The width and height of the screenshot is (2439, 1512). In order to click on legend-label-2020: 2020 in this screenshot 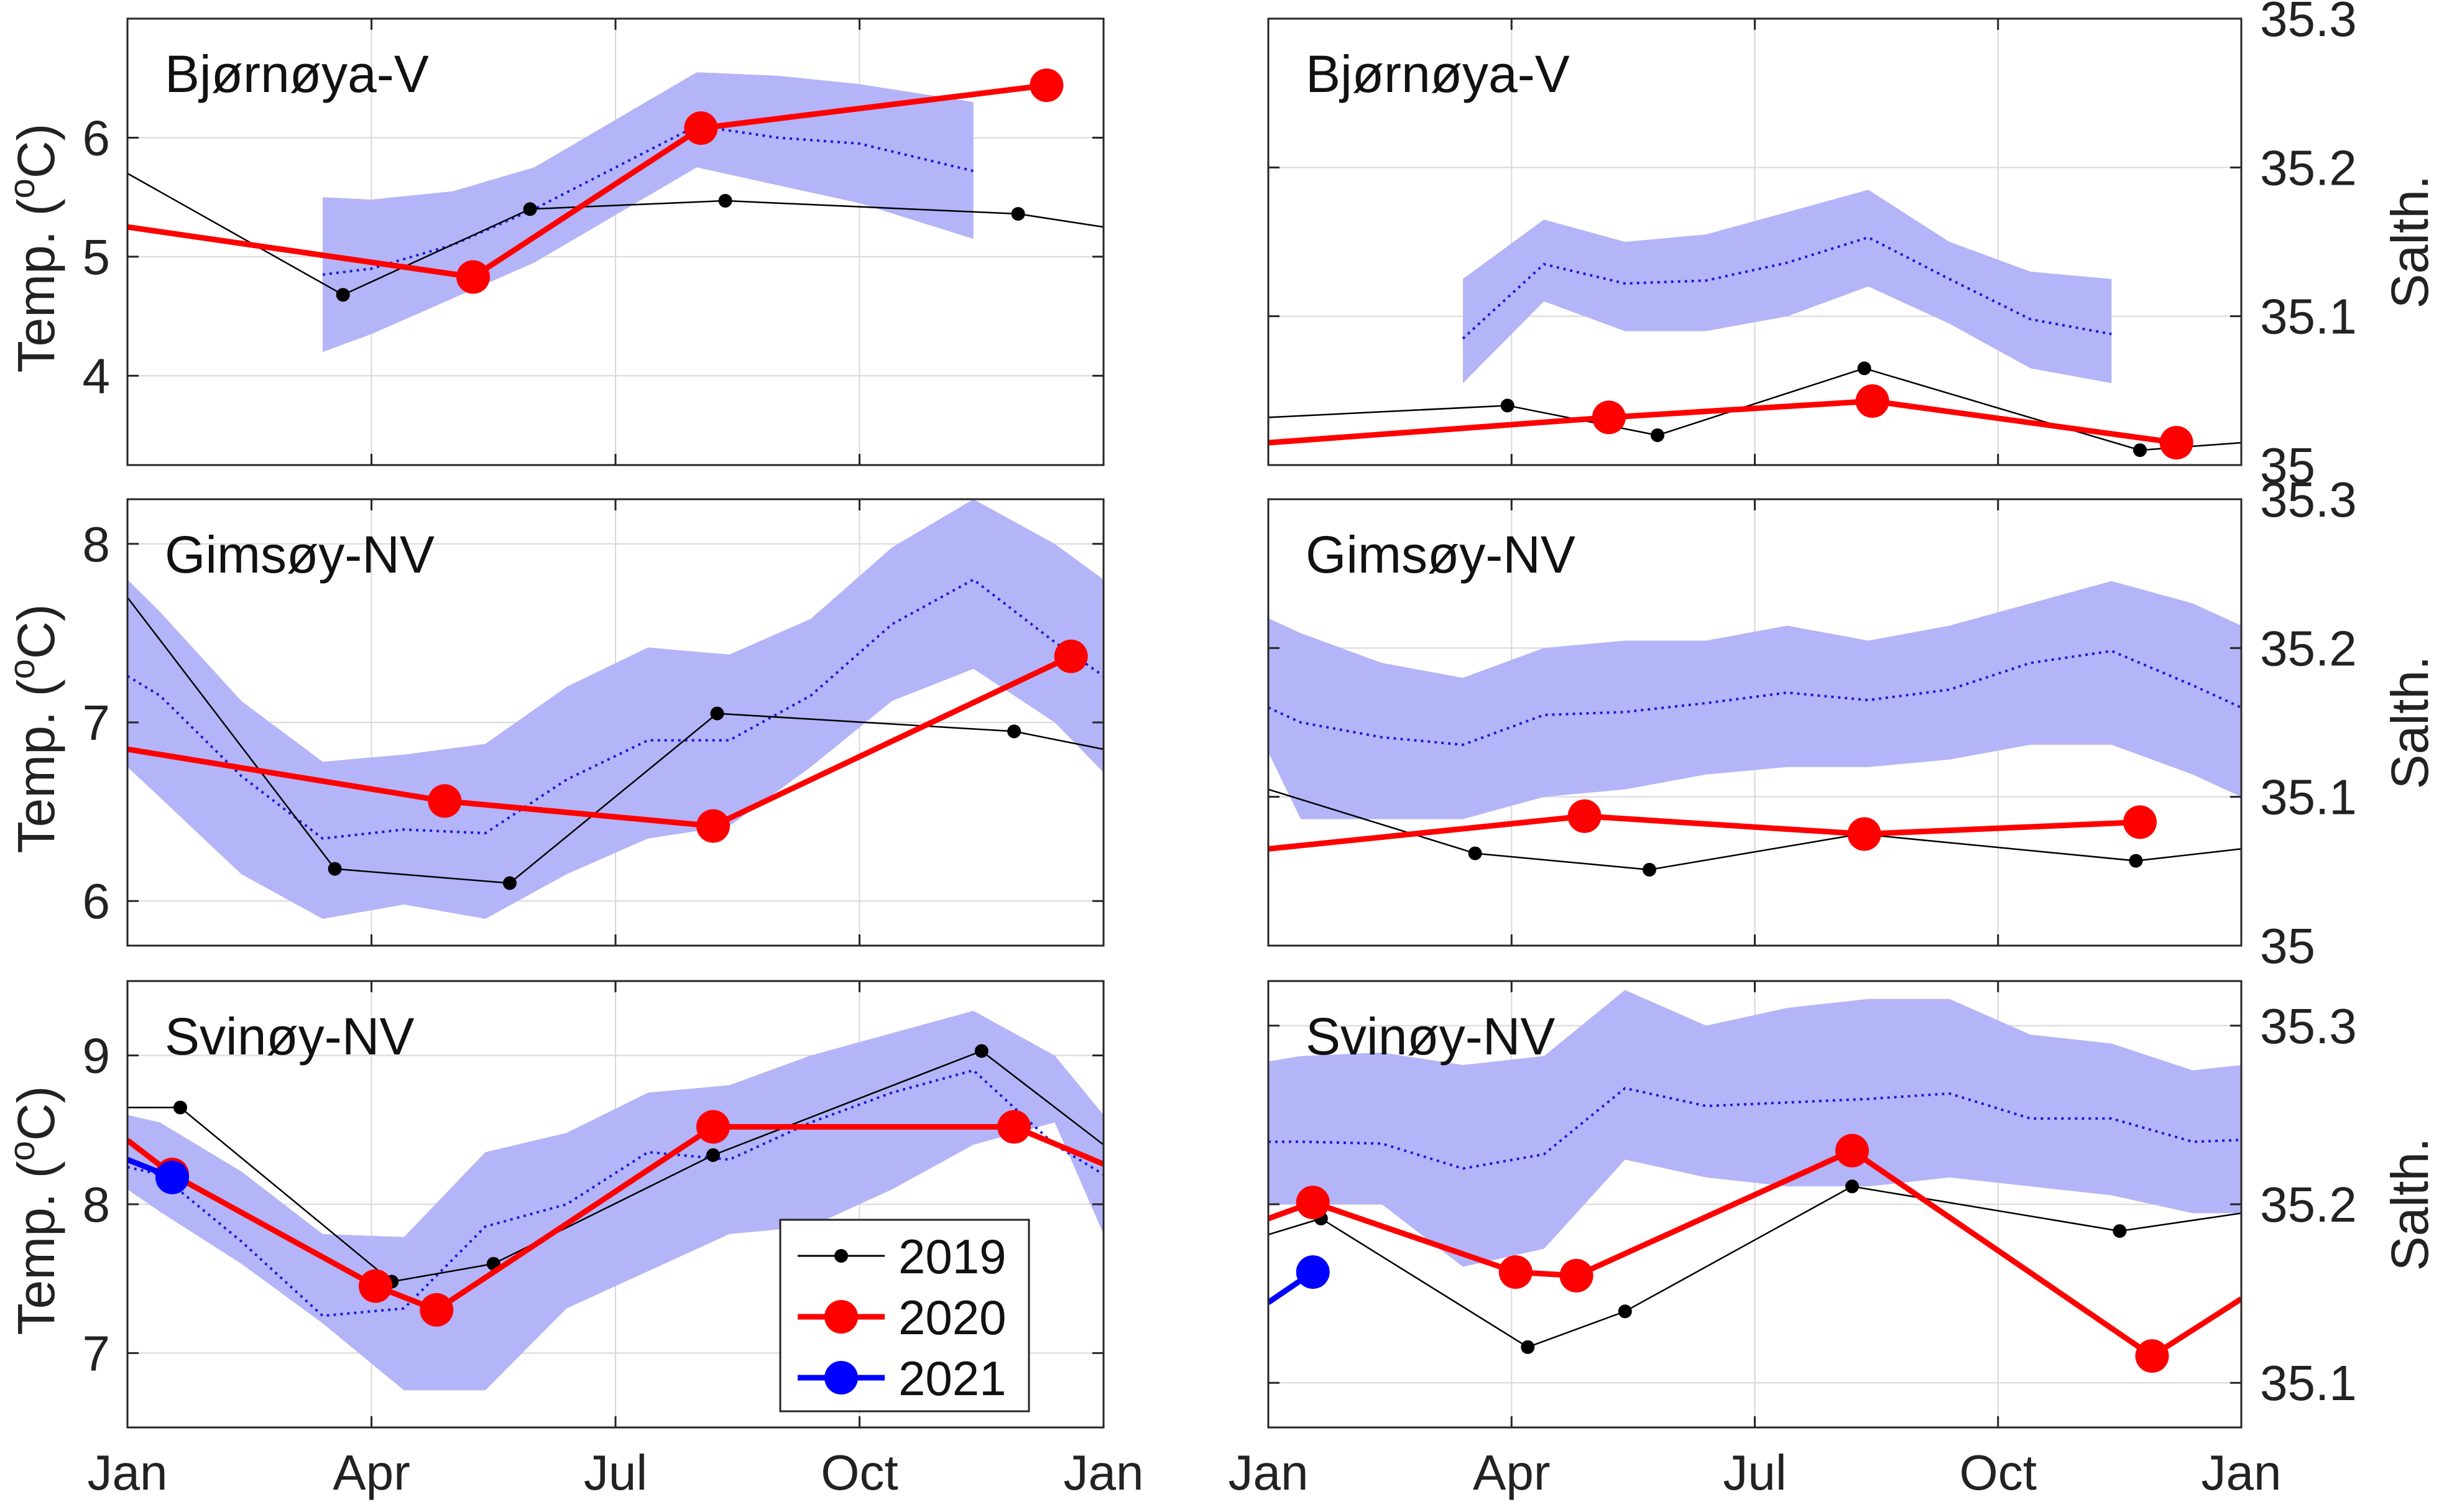, I will do `click(953, 1317)`.